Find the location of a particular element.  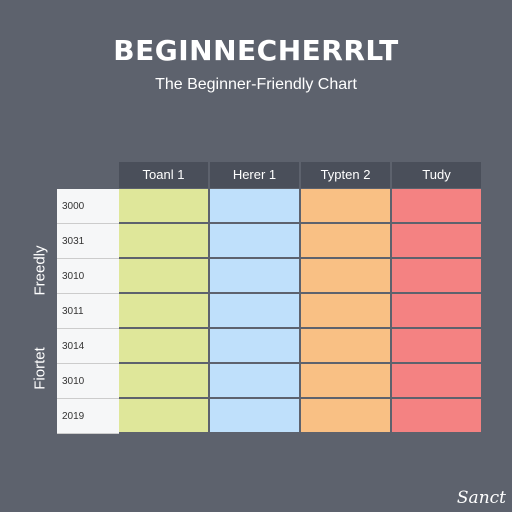

table-cell-r7-c1 is located at coordinates (164, 416).